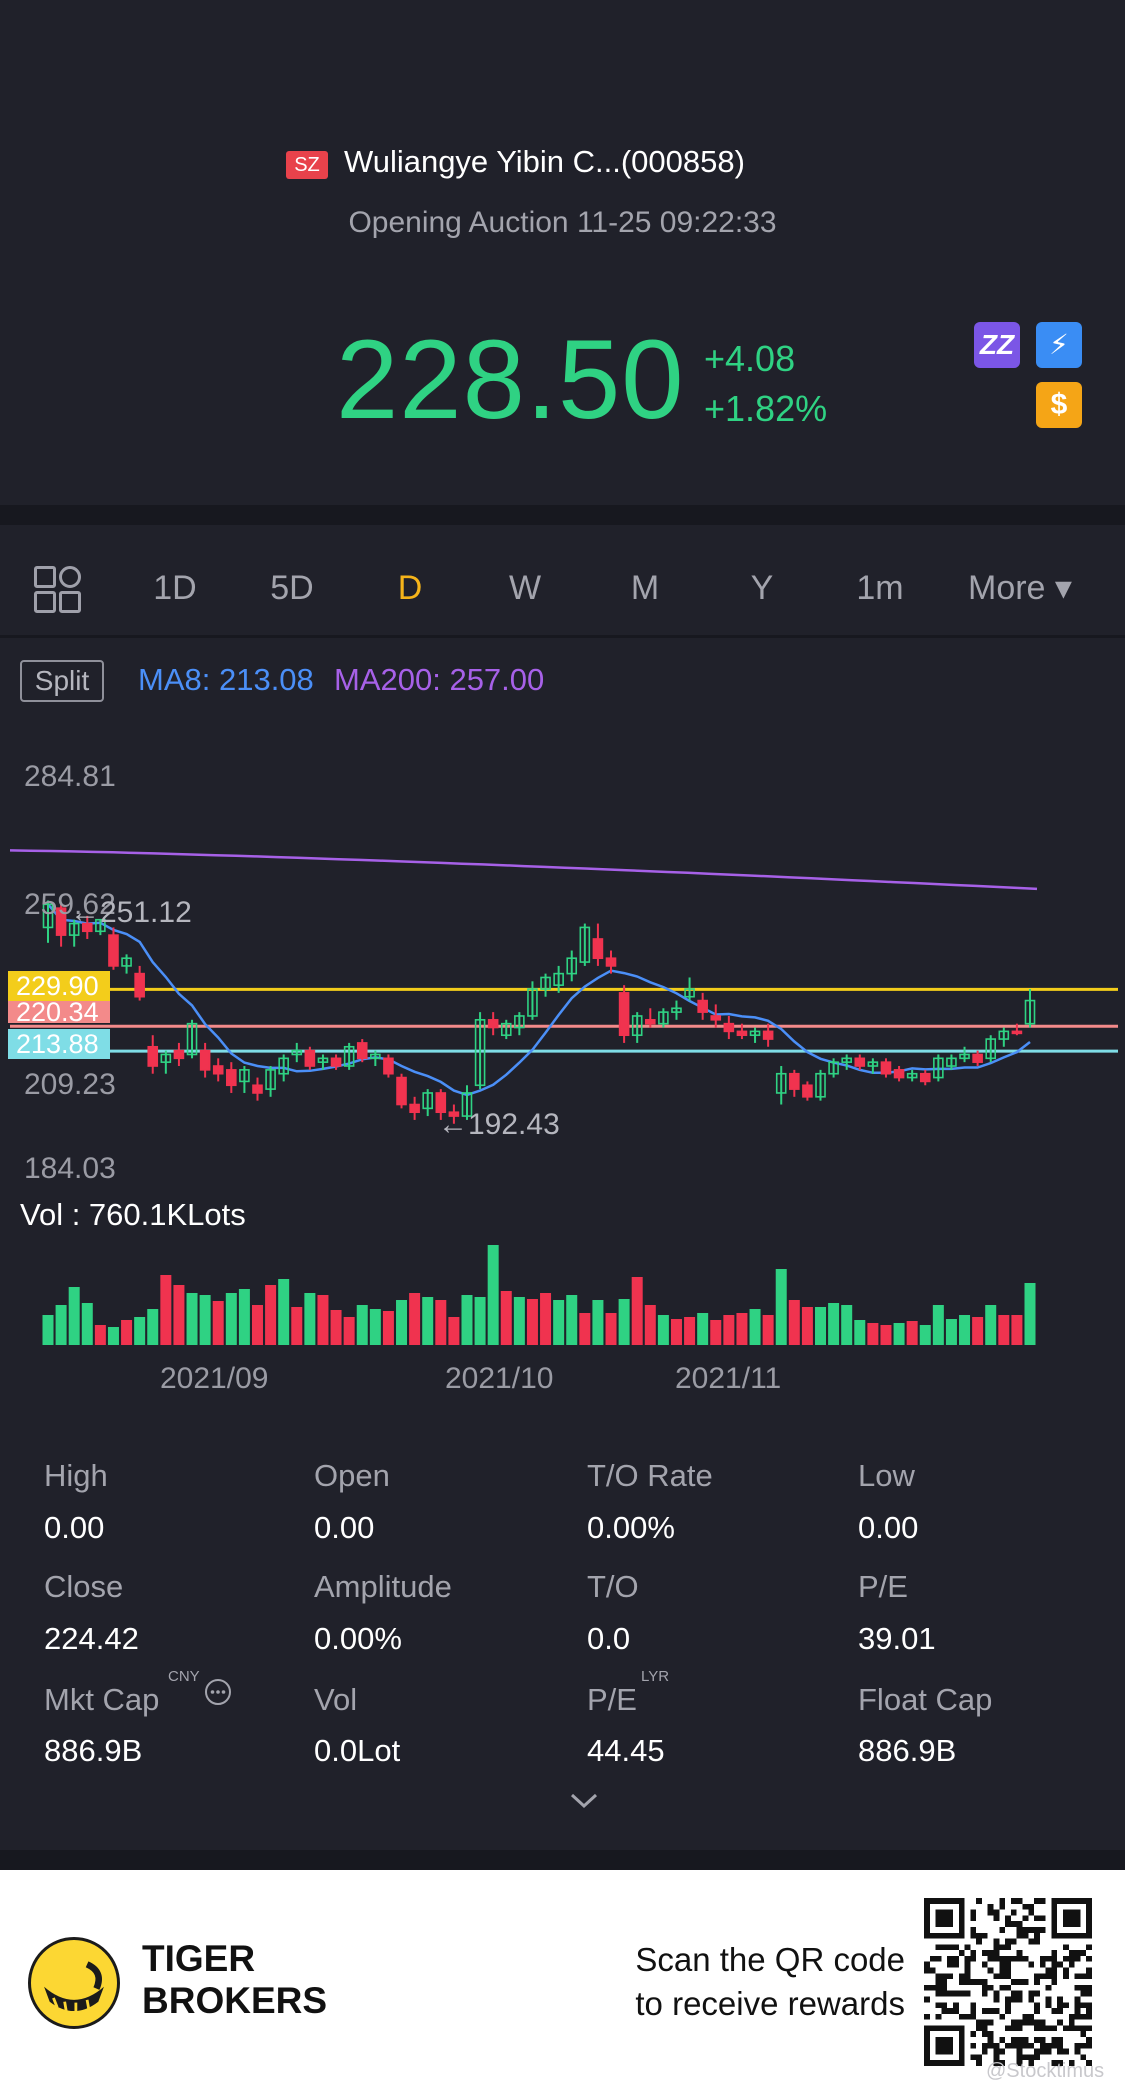  What do you see at coordinates (62, 681) in the screenshot?
I see `split-button: Split` at bounding box center [62, 681].